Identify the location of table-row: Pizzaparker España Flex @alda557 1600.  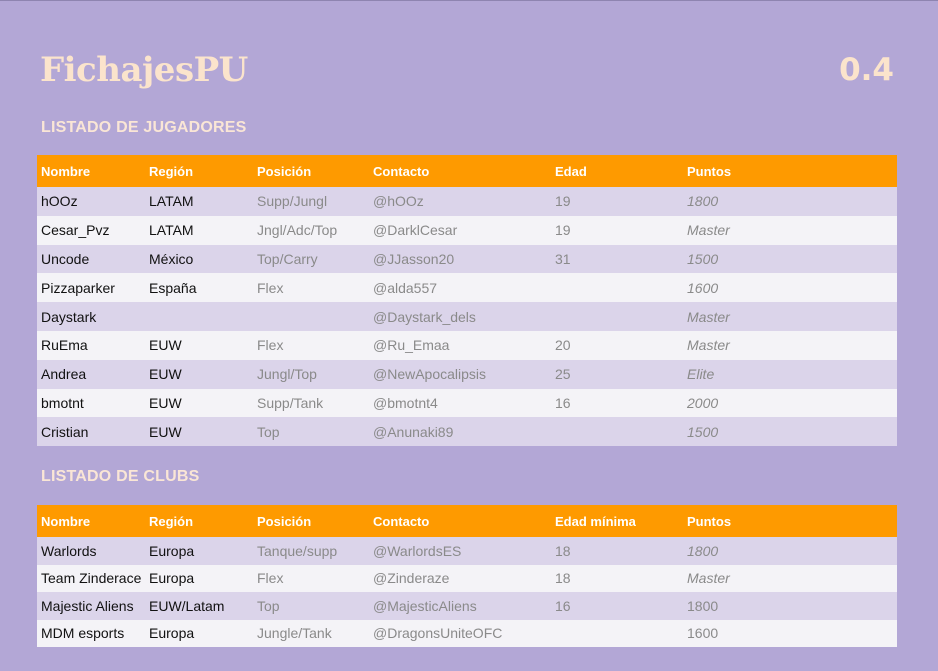
(467, 288).